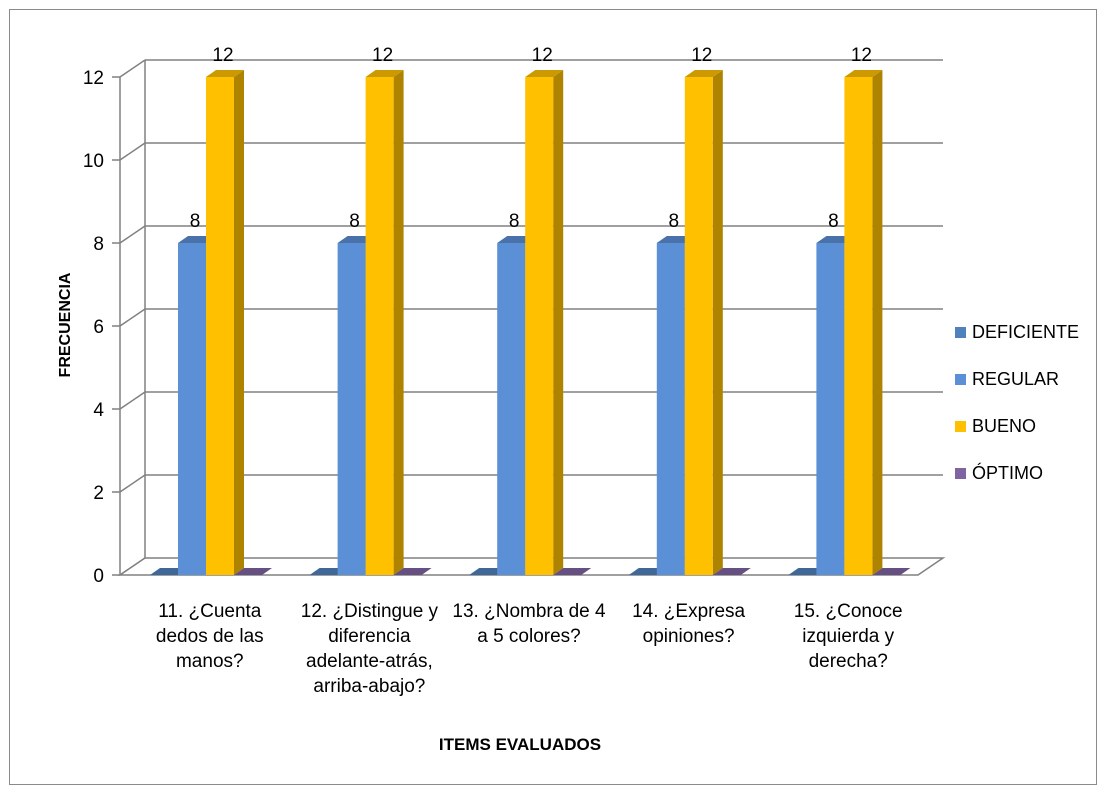  Describe the element at coordinates (848, 636) in the screenshot. I see `x-category-label: izquierda y` at that location.